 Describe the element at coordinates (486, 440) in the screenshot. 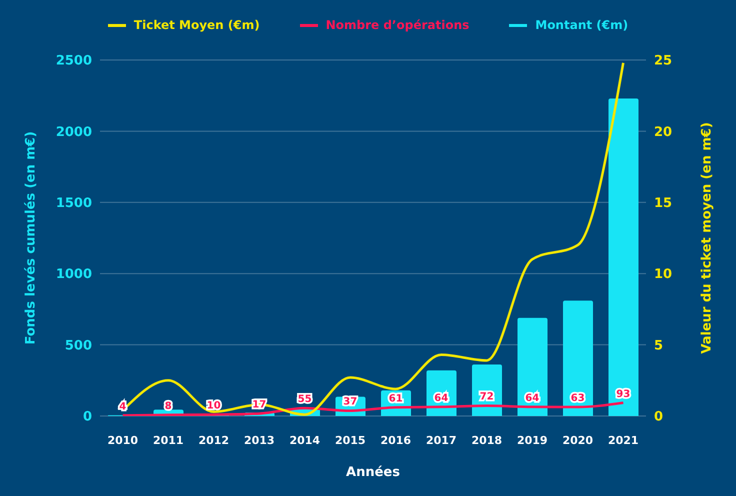

I see `x-tick-label: 2018` at that location.